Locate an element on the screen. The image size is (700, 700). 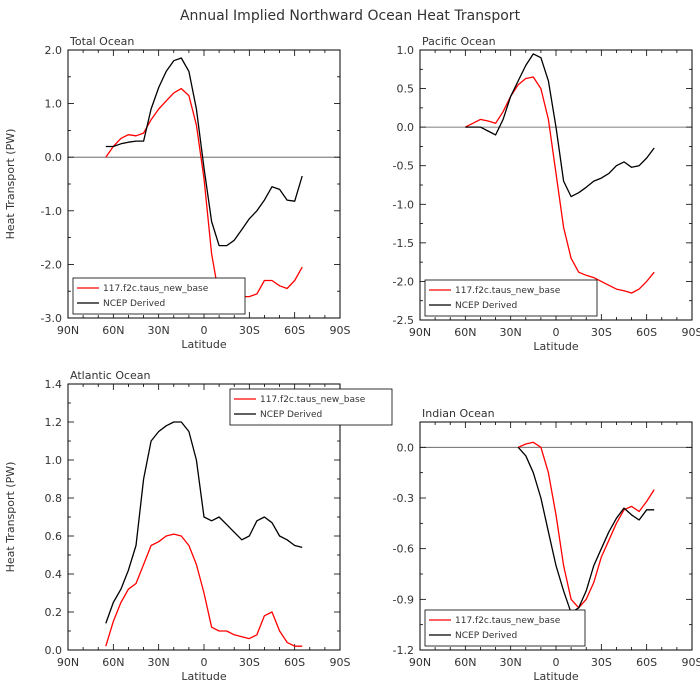
y-tick-label: -0.6 is located at coordinates (403, 549).